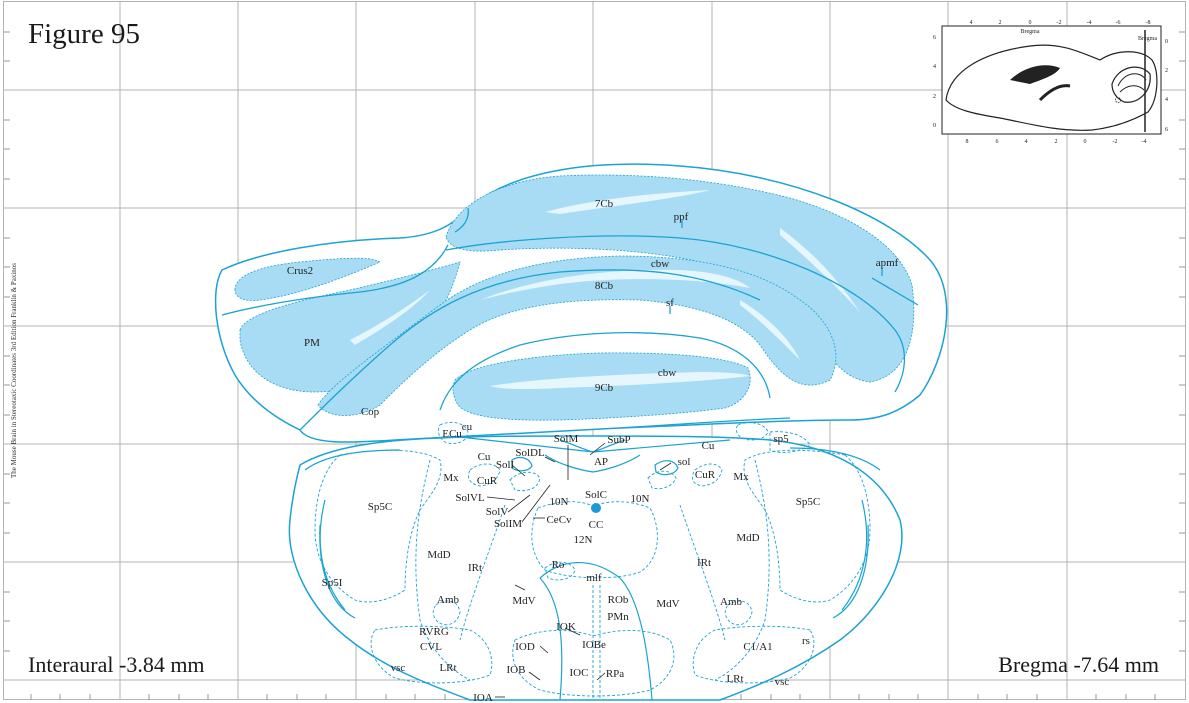 Image resolution: width=1189 pixels, height=703 pixels. I want to click on inset-left-tick: 6, so click(934, 38).